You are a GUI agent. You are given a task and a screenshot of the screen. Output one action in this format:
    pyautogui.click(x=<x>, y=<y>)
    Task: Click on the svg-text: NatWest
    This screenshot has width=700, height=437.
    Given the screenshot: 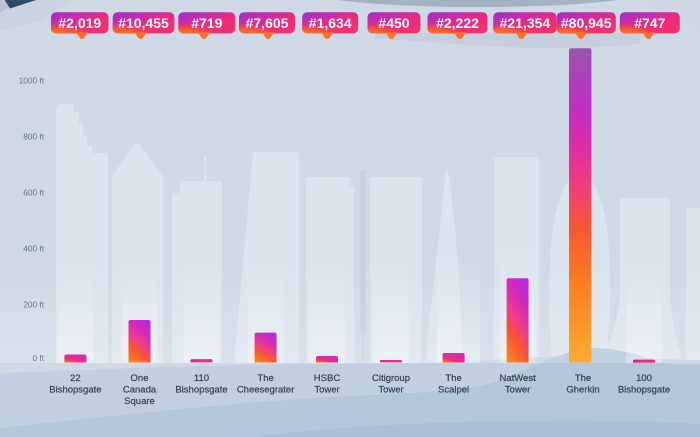 What is the action you would take?
    pyautogui.click(x=517, y=378)
    